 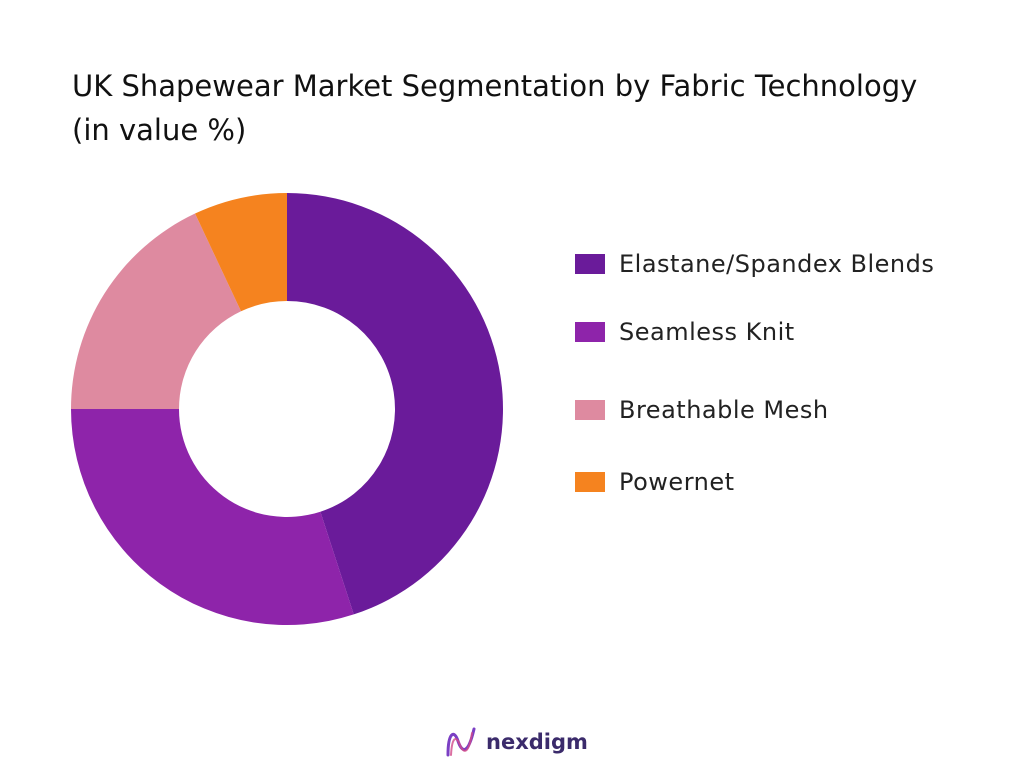 What do you see at coordinates (724, 410) in the screenshot?
I see `legend-label: Breathable Mesh` at bounding box center [724, 410].